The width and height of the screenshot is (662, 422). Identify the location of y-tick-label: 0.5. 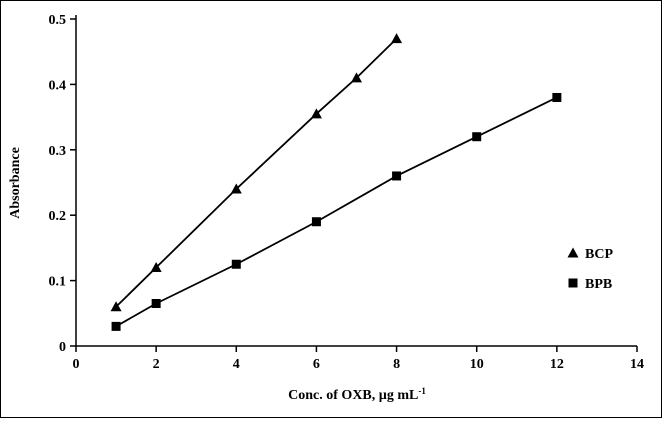
(58, 20).